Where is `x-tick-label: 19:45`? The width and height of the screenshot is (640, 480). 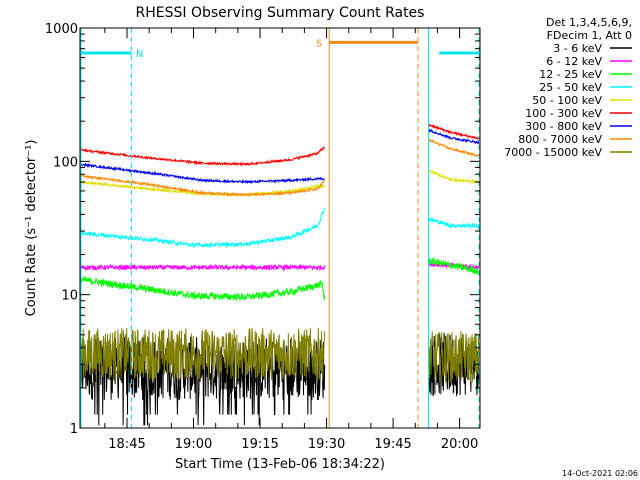
x-tick-label: 19:45 is located at coordinates (392, 444).